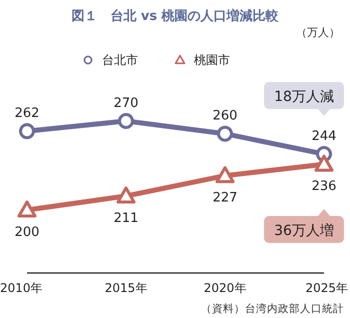 The width and height of the screenshot is (350, 318). I want to click on x-tick-label: 2025年, so click(326, 288).